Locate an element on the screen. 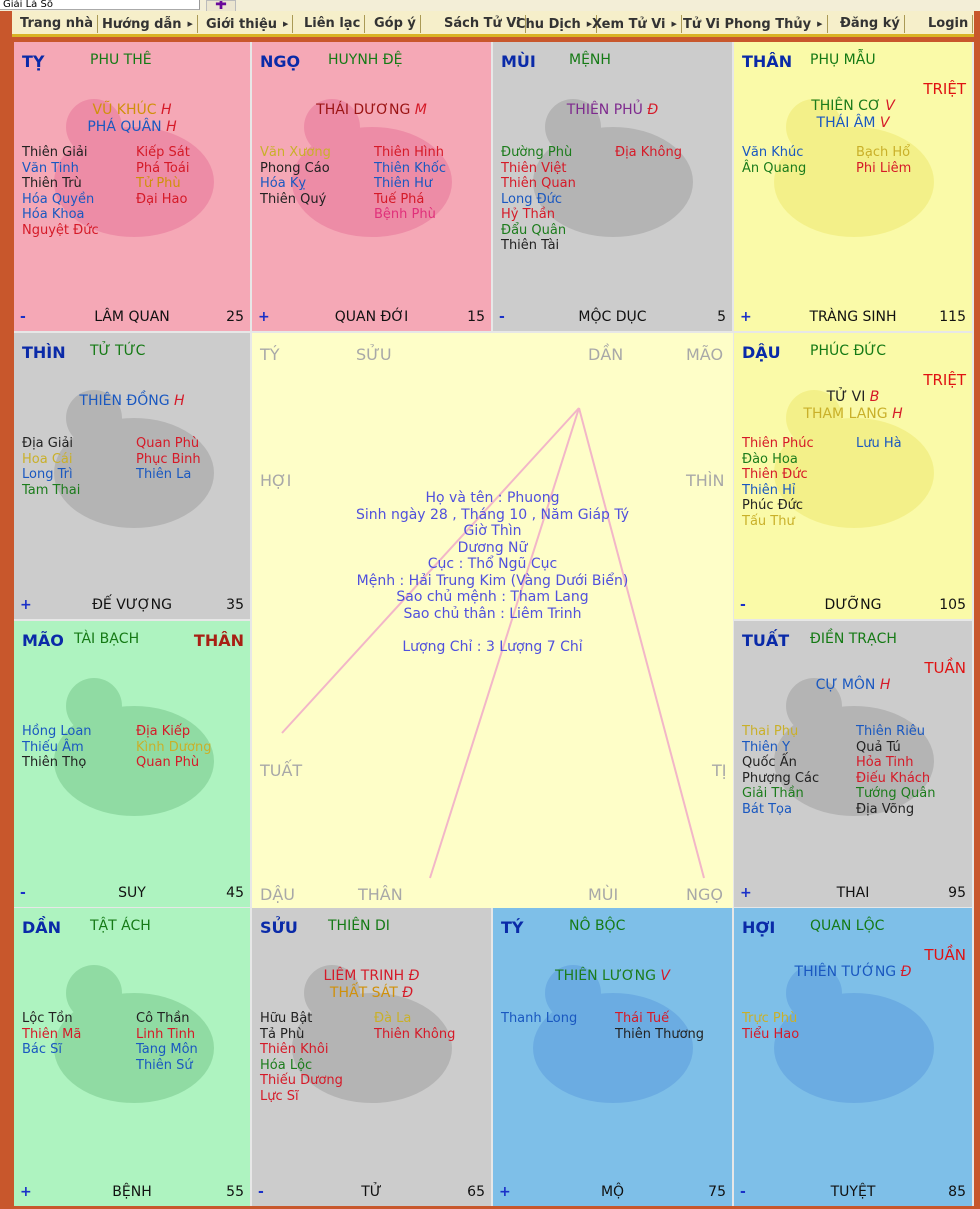 This screenshot has height=1209, width=980. life-phase: TRÀNG SINH is located at coordinates (853, 317).